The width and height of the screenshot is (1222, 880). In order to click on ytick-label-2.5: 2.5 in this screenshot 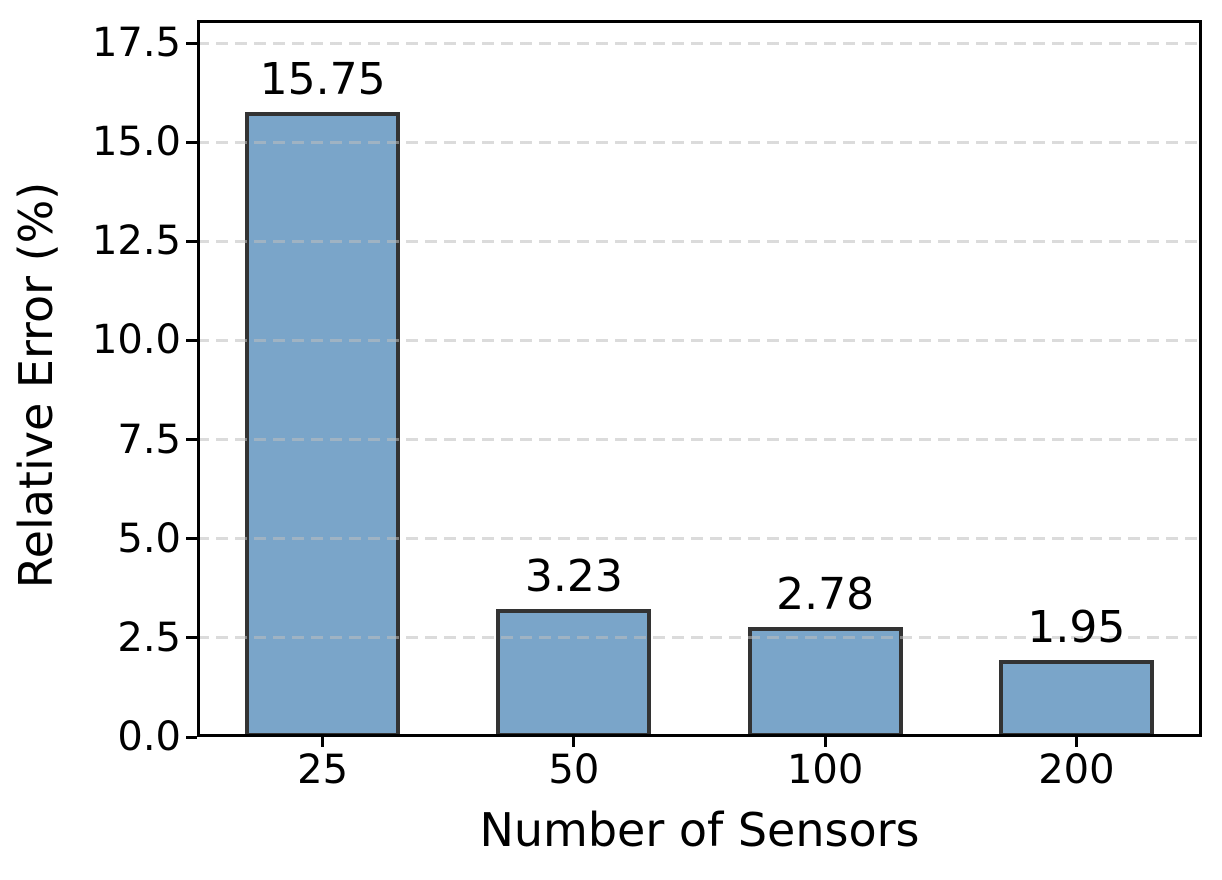, I will do `click(149, 637)`.